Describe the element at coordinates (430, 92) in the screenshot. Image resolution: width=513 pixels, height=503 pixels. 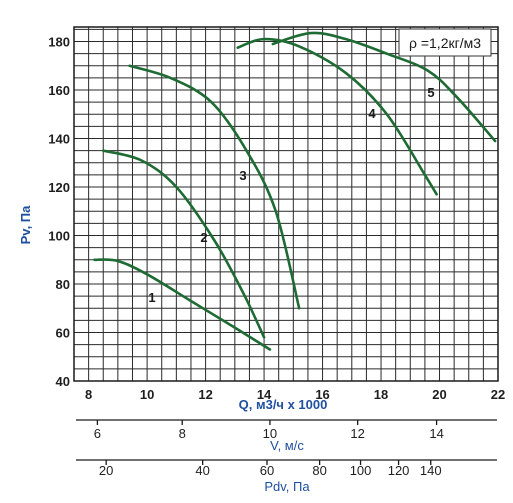
I see `curve-label-5: 5` at that location.